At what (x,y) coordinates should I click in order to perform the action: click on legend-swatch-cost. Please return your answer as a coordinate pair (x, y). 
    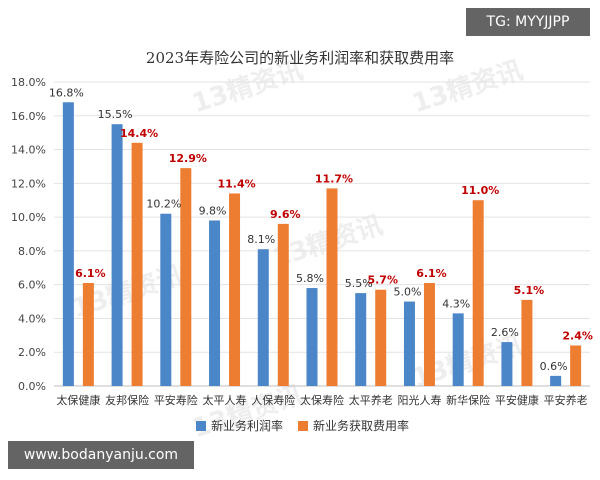
    Looking at the image, I should click on (303, 426).